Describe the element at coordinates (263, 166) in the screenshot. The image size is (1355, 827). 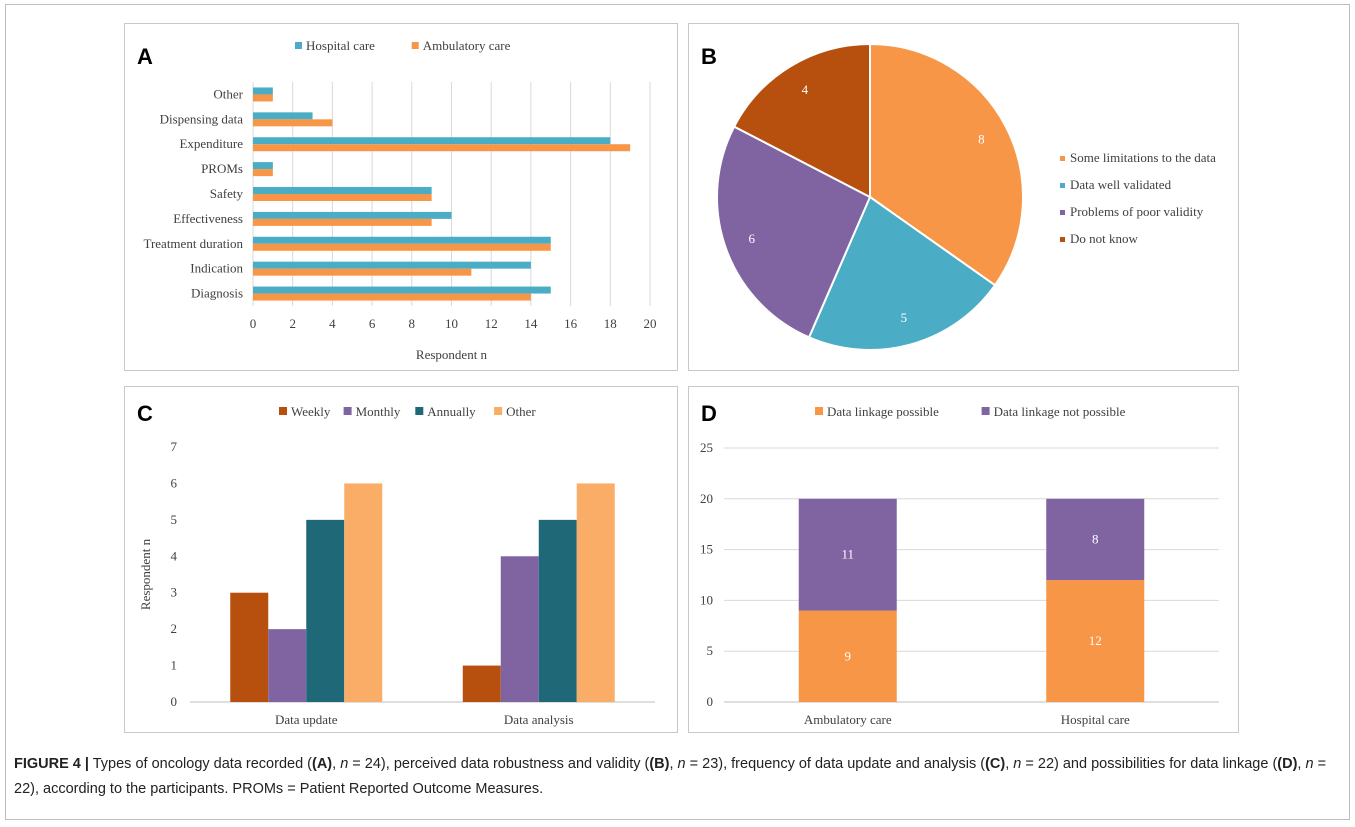
I see `bar-hospital-care-proms` at that location.